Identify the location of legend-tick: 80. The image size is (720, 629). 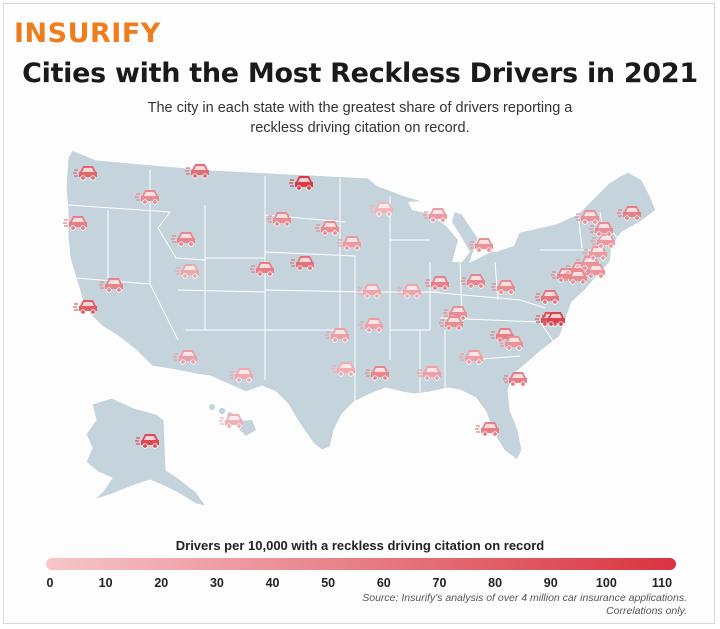
(495, 583).